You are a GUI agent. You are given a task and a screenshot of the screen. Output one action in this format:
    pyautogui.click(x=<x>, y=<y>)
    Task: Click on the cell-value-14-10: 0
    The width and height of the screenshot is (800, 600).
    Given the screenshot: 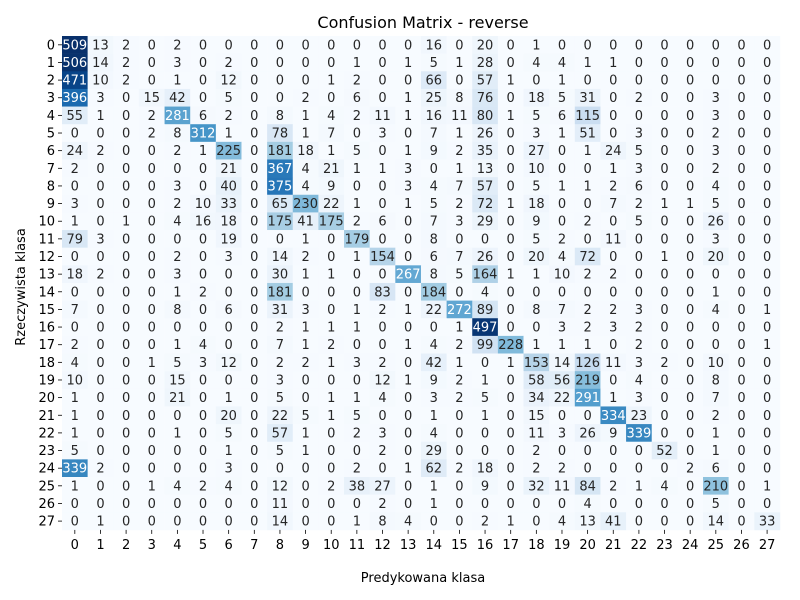 What is the action you would take?
    pyautogui.click(x=331, y=292)
    